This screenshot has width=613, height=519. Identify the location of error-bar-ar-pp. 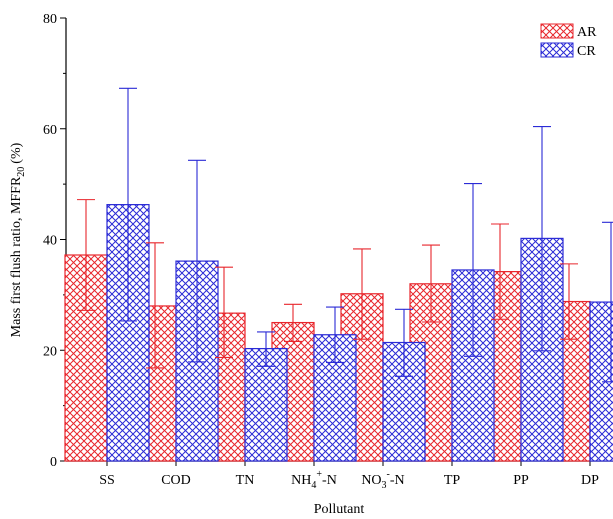
(500, 271).